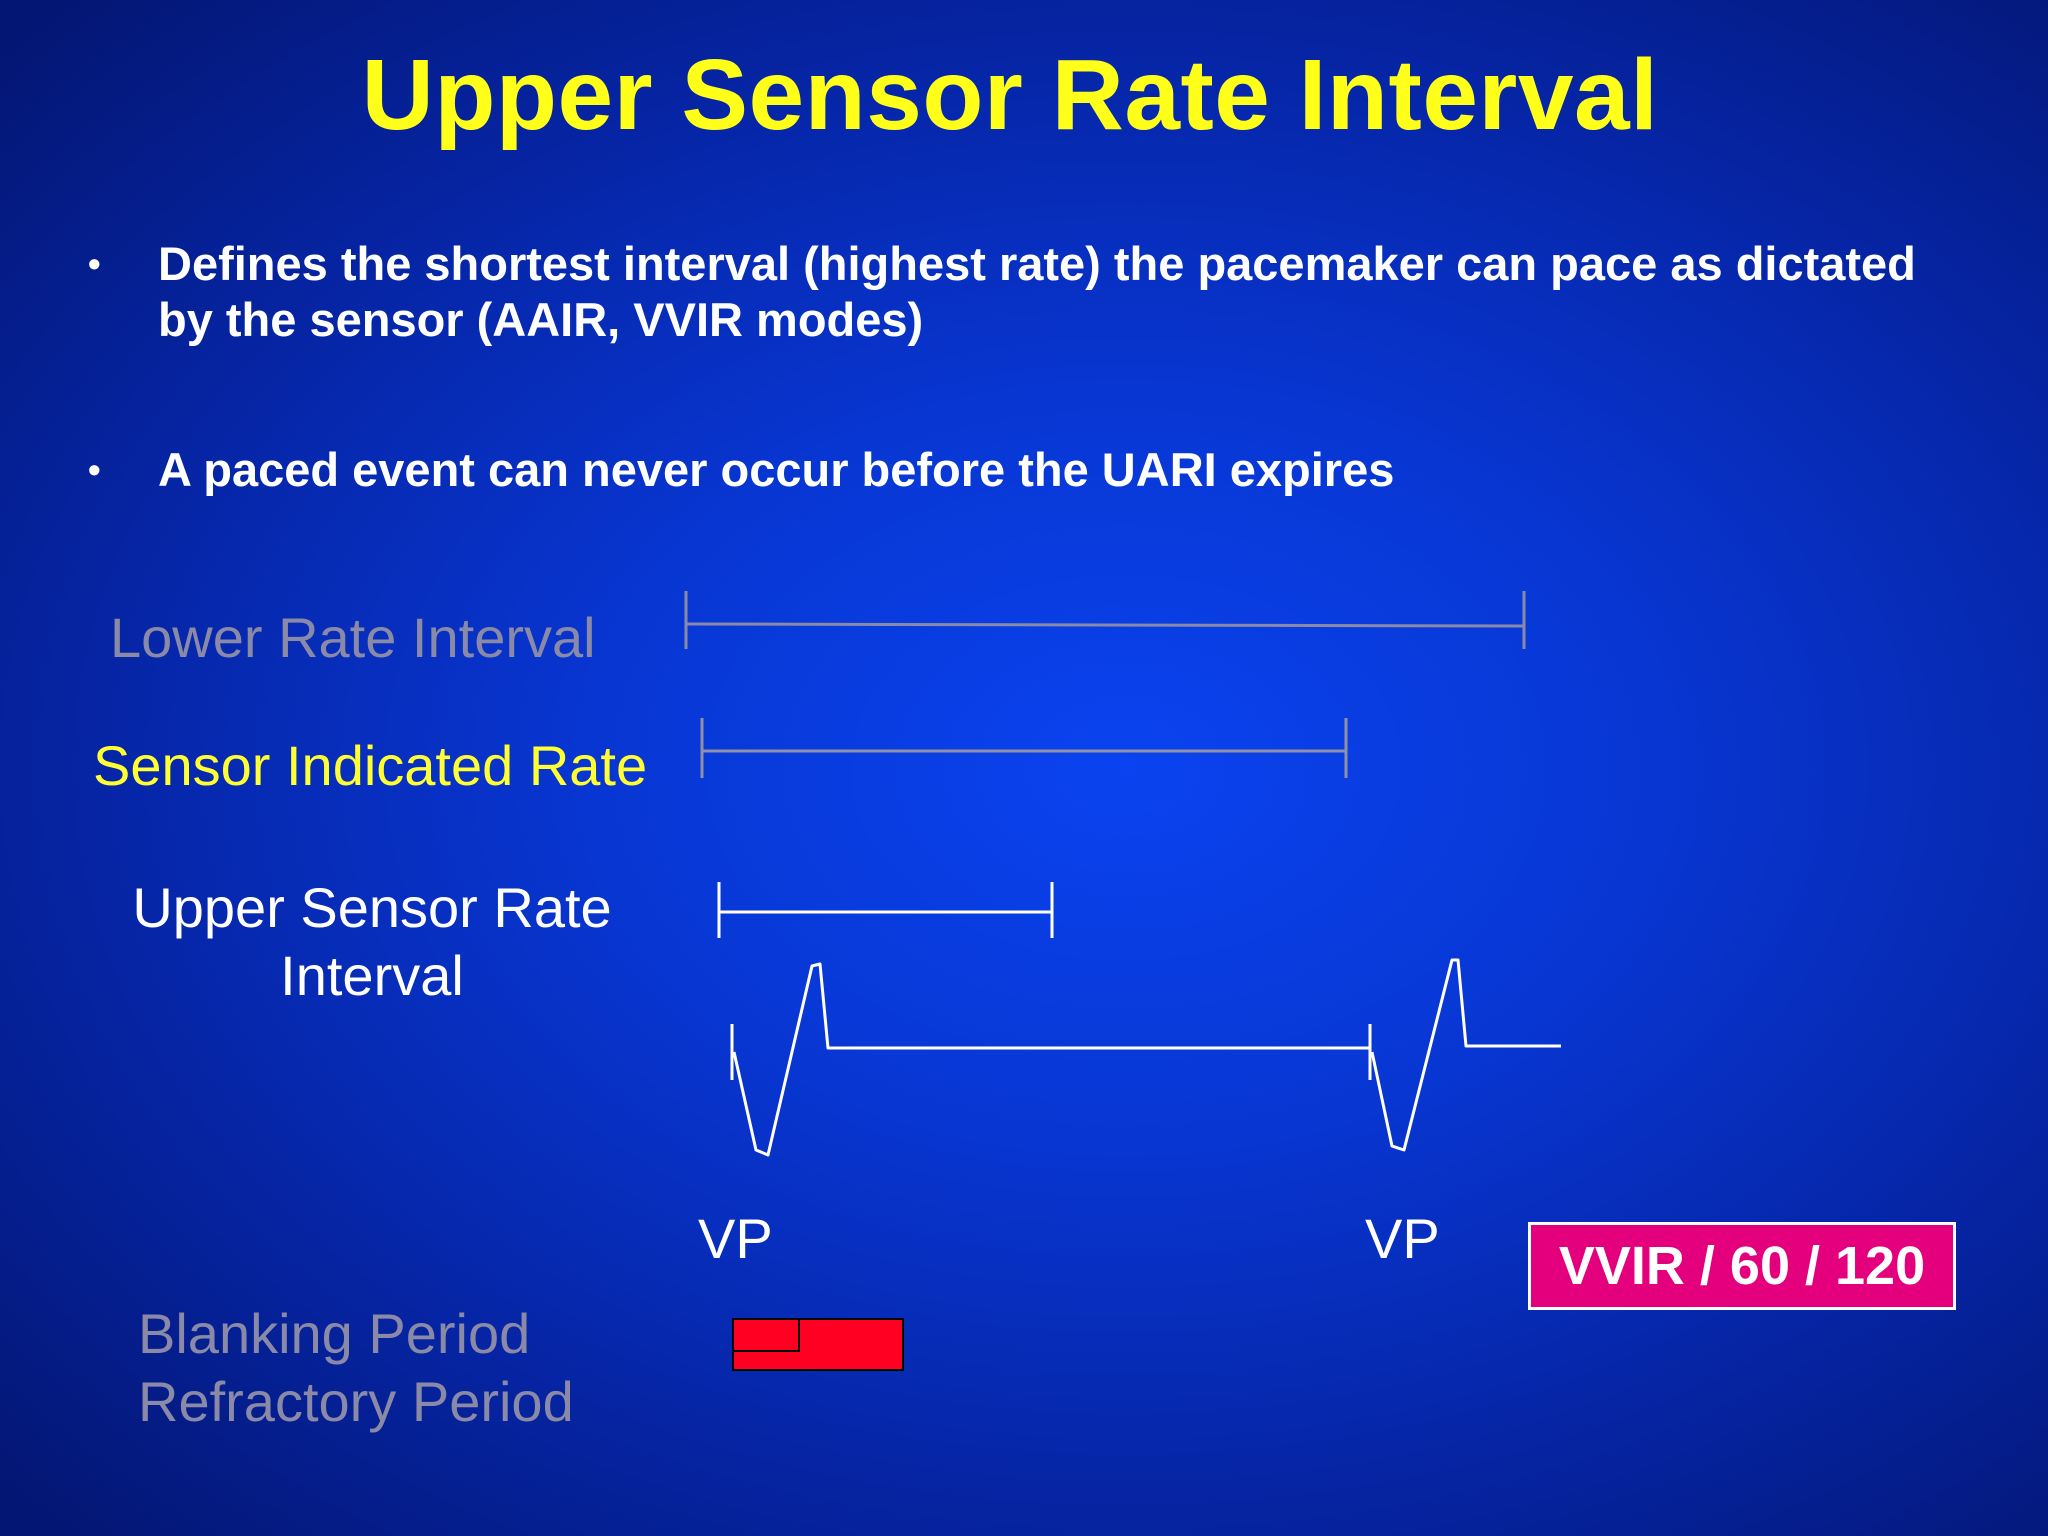  What do you see at coordinates (885, 910) in the screenshot?
I see `upper-sensor-rate-interval-bar` at bounding box center [885, 910].